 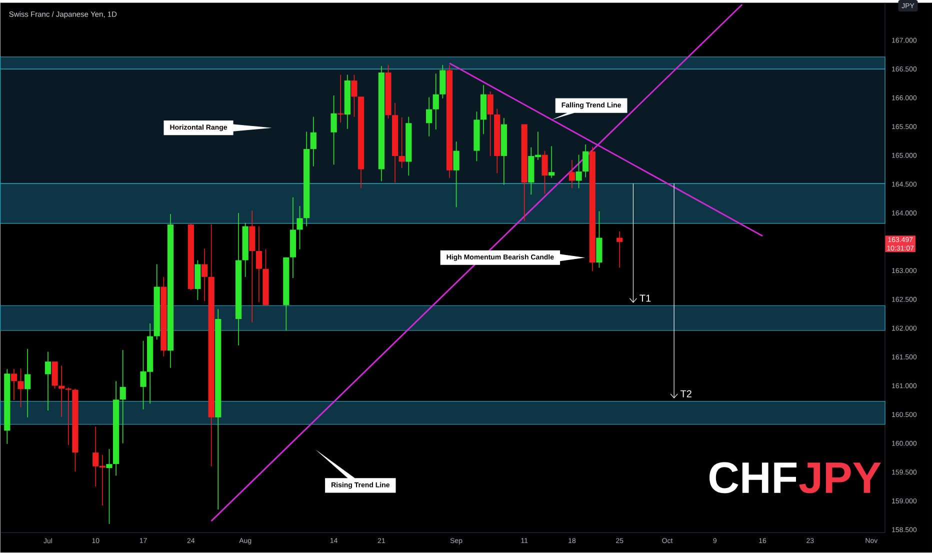 What do you see at coordinates (753, 478) in the screenshot?
I see `annotation: CHF` at bounding box center [753, 478].